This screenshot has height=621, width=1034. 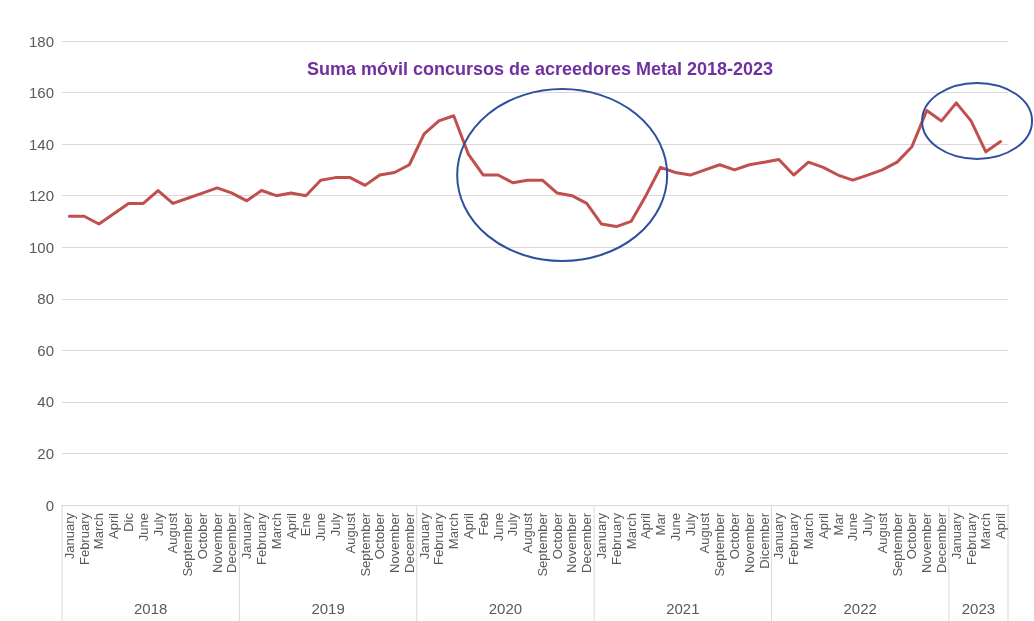 What do you see at coordinates (328, 608) in the screenshot?
I see `text: 2019` at bounding box center [328, 608].